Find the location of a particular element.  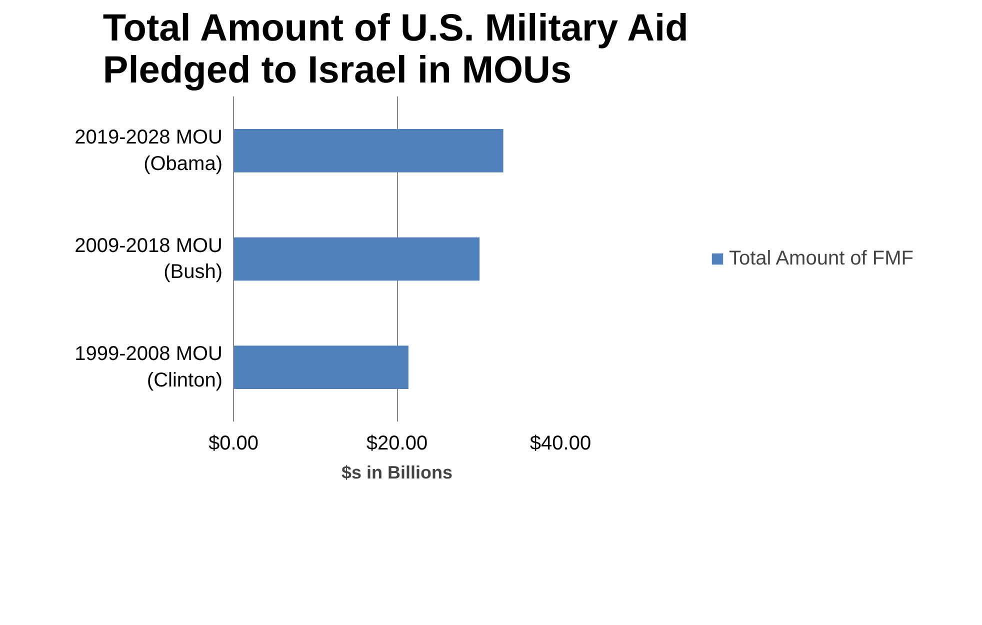

chart-title: Total Amount of U.S. Military Aid Pledged to Israel in MOUs is located at coordinates (395, 50).